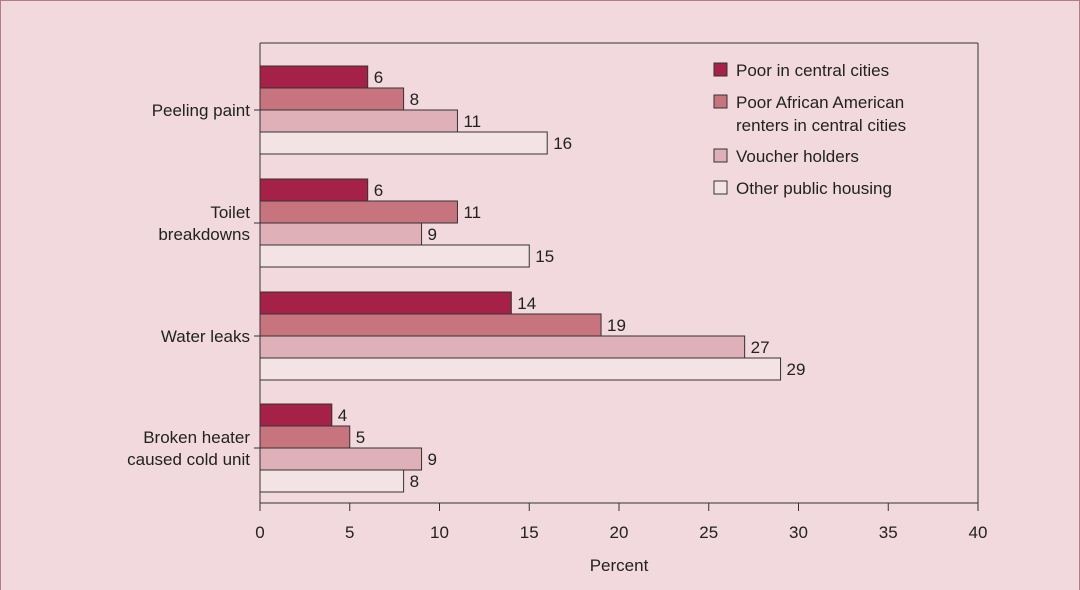 Image resolution: width=1080 pixels, height=590 pixels. What do you see at coordinates (708, 532) in the screenshot?
I see `x-tick-label: 25` at bounding box center [708, 532].